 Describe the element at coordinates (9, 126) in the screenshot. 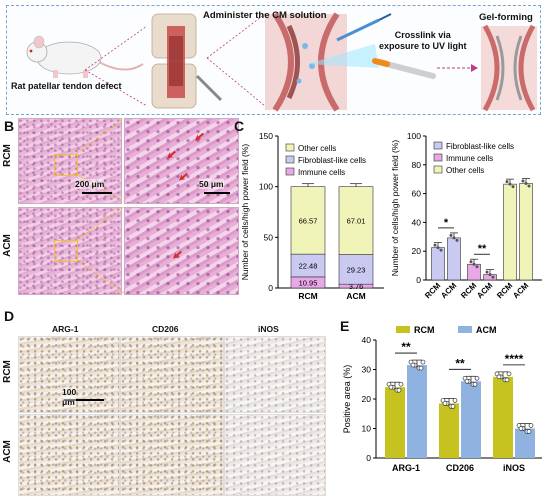

I see `panel-b-label: B` at that location.